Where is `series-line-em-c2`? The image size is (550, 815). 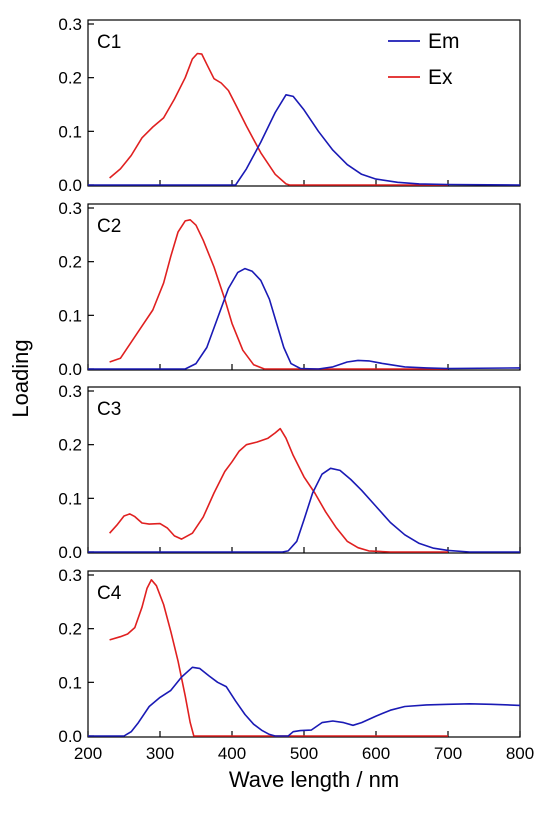 series-line-em-c2 is located at coordinates (304, 318).